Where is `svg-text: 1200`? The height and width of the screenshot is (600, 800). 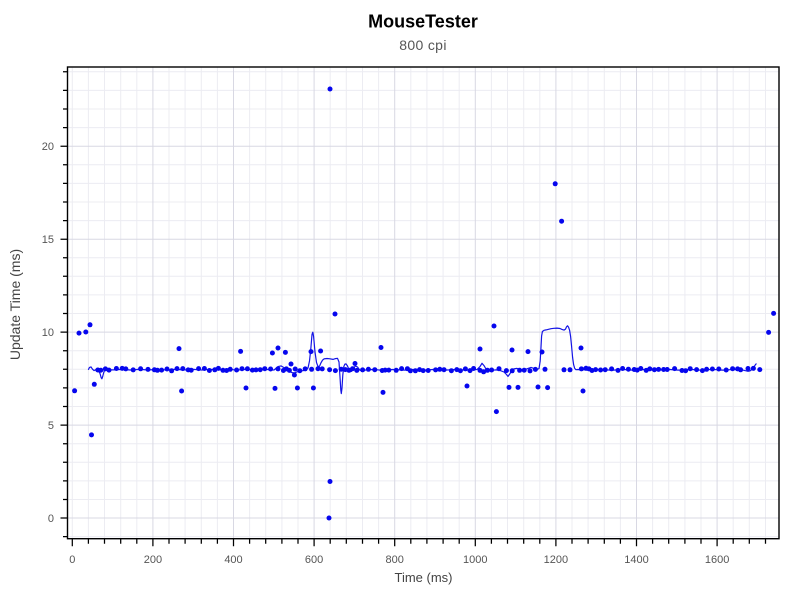
svg-text: 1200 is located at coordinates (556, 560).